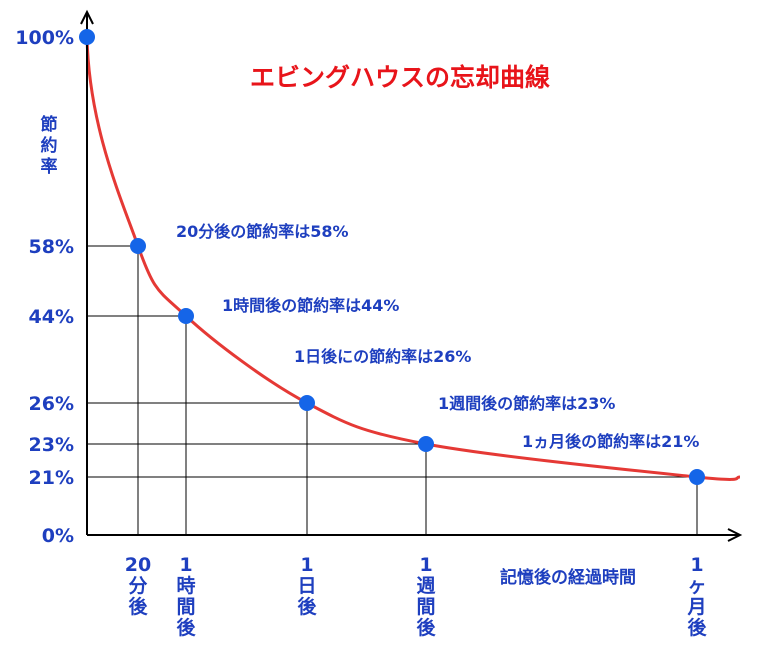  I want to click on point-annotation: 1時間後の節約率は44%, so click(310, 305).